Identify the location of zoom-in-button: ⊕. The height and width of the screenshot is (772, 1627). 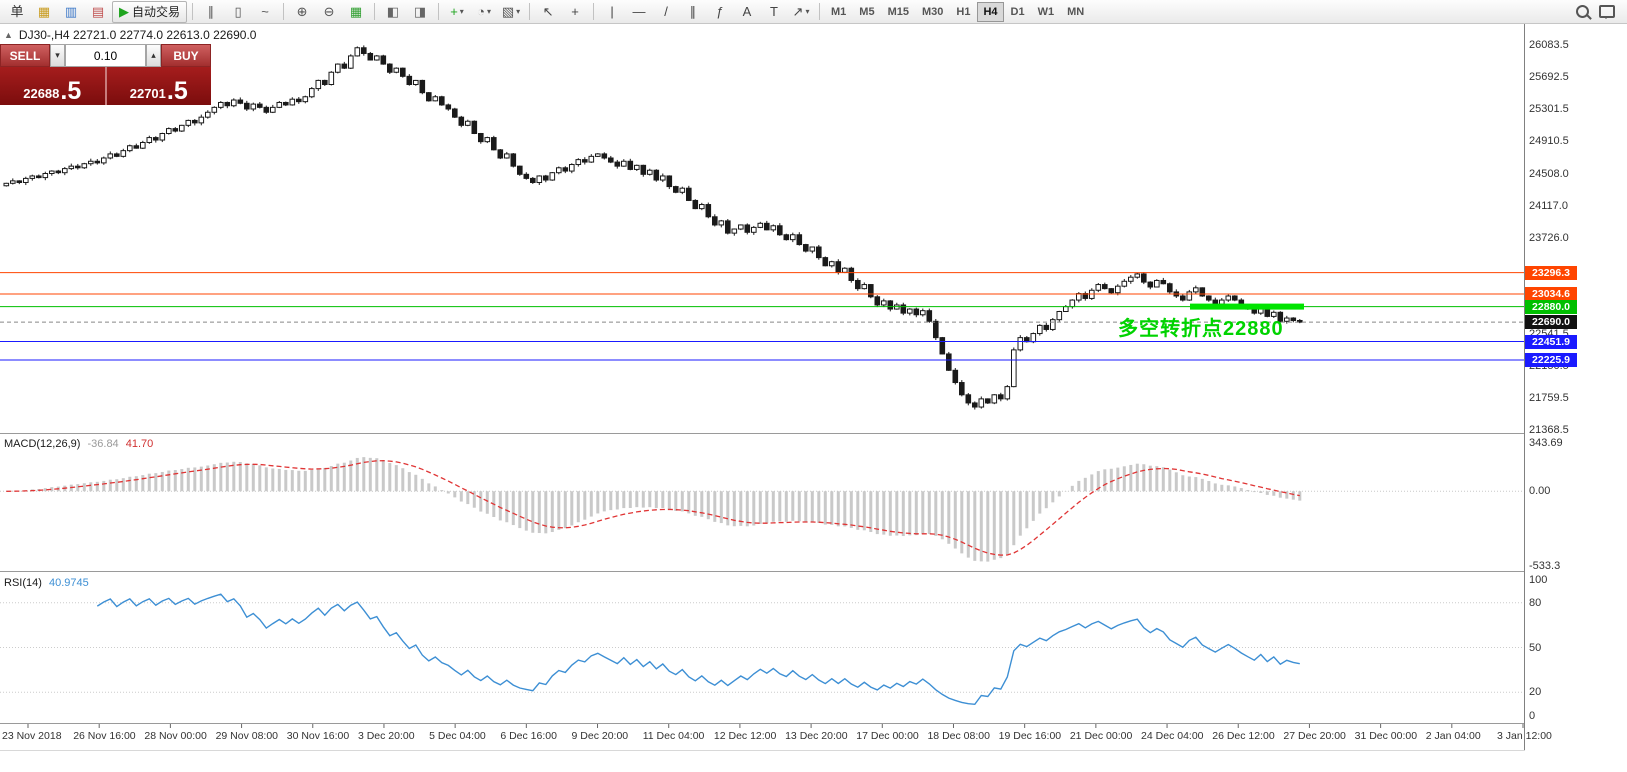
(302, 12).